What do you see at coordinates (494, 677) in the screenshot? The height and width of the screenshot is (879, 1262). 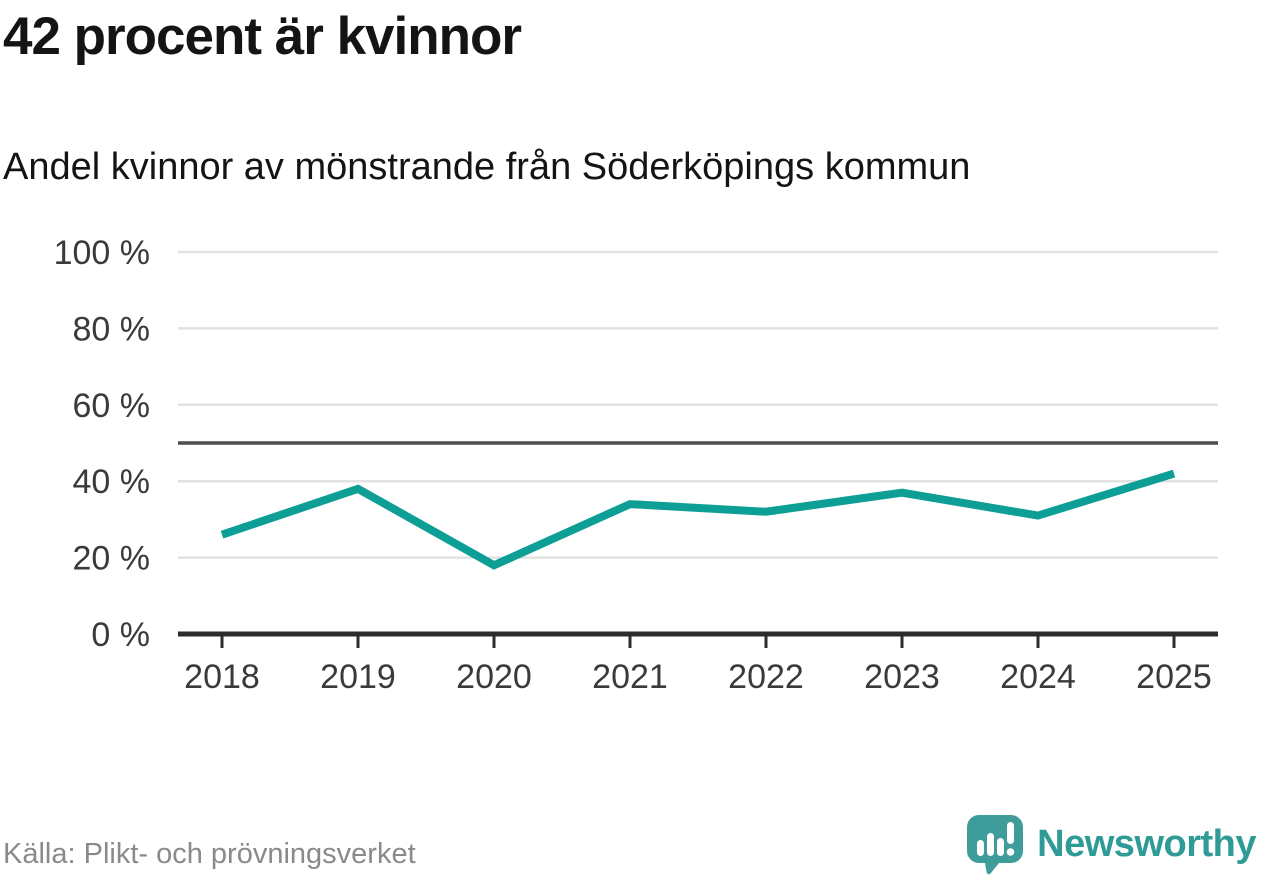 I see `x-tick-label: 2020` at bounding box center [494, 677].